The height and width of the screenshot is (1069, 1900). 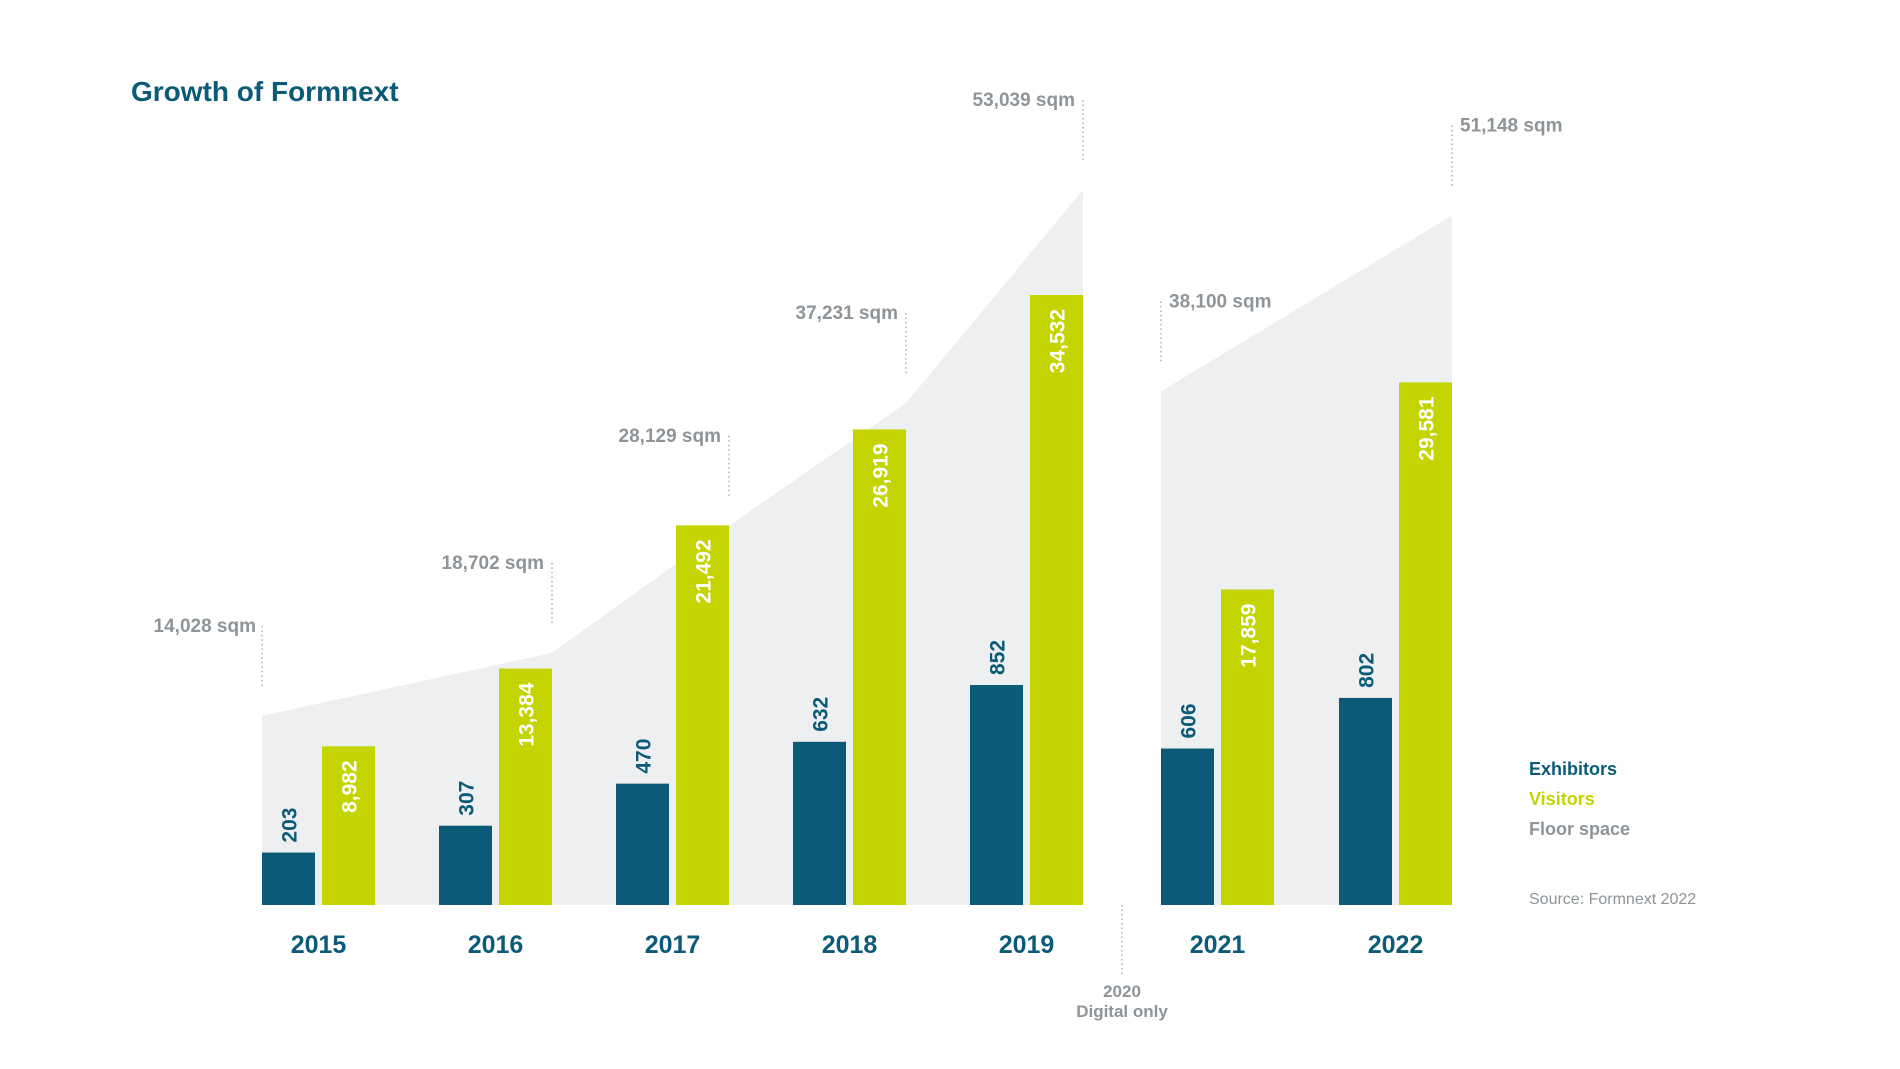 What do you see at coordinates (1579, 829) in the screenshot?
I see `legend-item: Floor space` at bounding box center [1579, 829].